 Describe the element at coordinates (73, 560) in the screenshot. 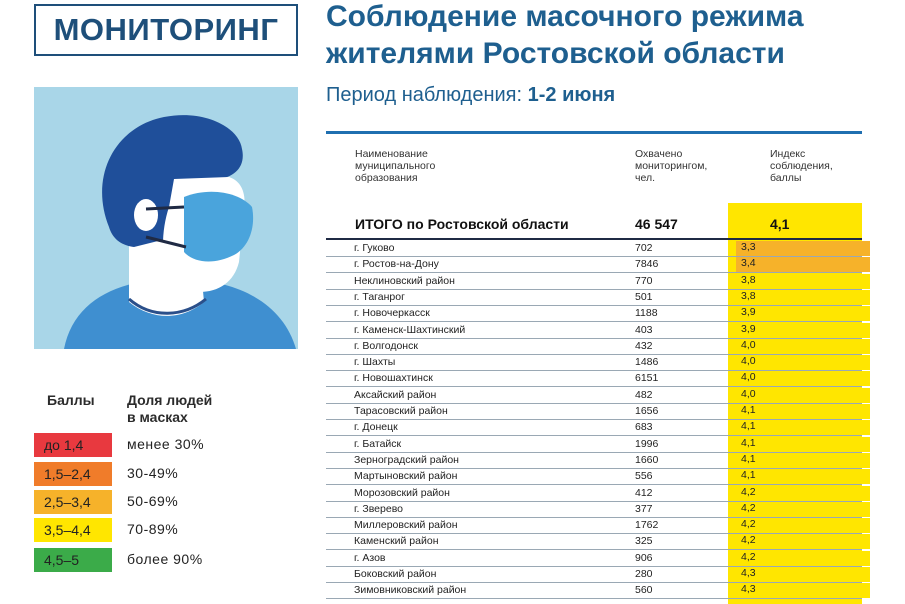

I see `legend-chip: 4,5–5` at that location.